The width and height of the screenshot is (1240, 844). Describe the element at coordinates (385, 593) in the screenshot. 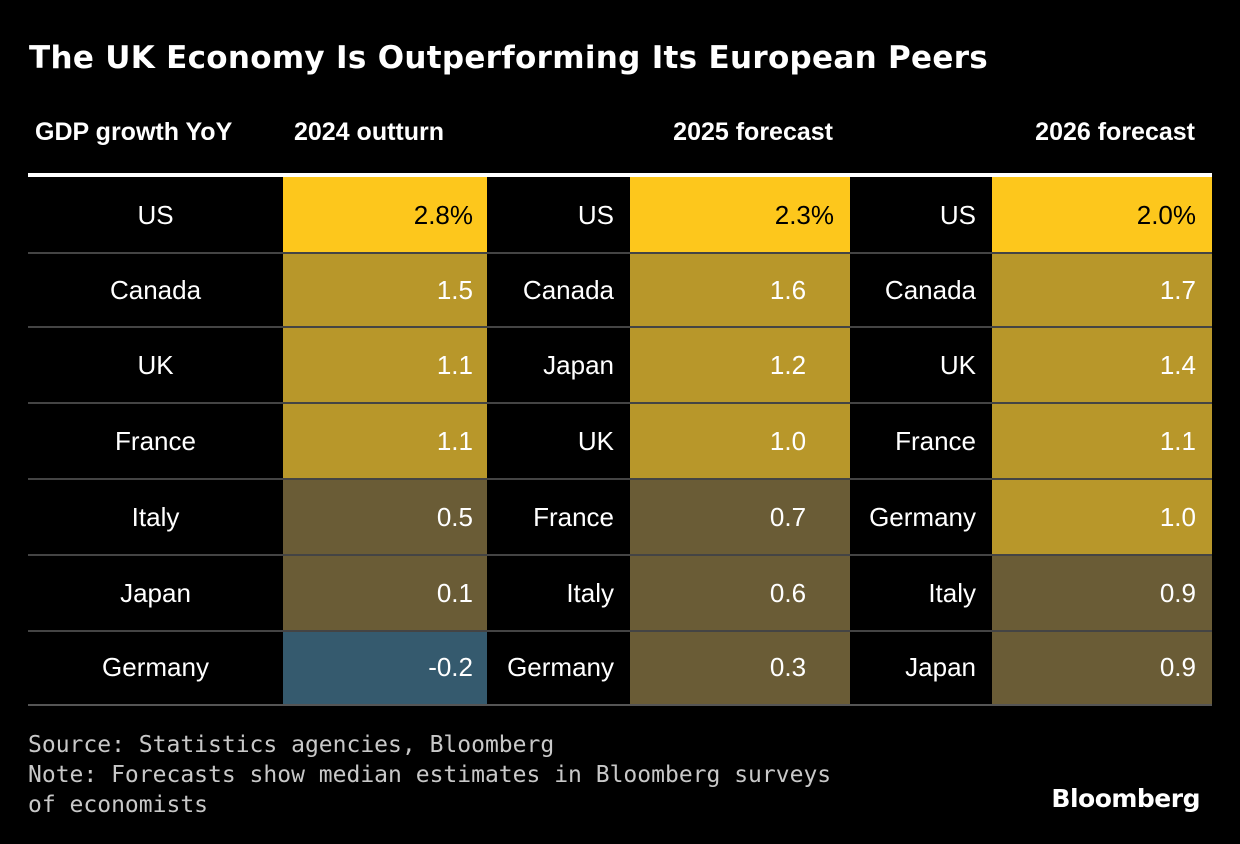

I see `gdp-value-cell: 0.1` at that location.